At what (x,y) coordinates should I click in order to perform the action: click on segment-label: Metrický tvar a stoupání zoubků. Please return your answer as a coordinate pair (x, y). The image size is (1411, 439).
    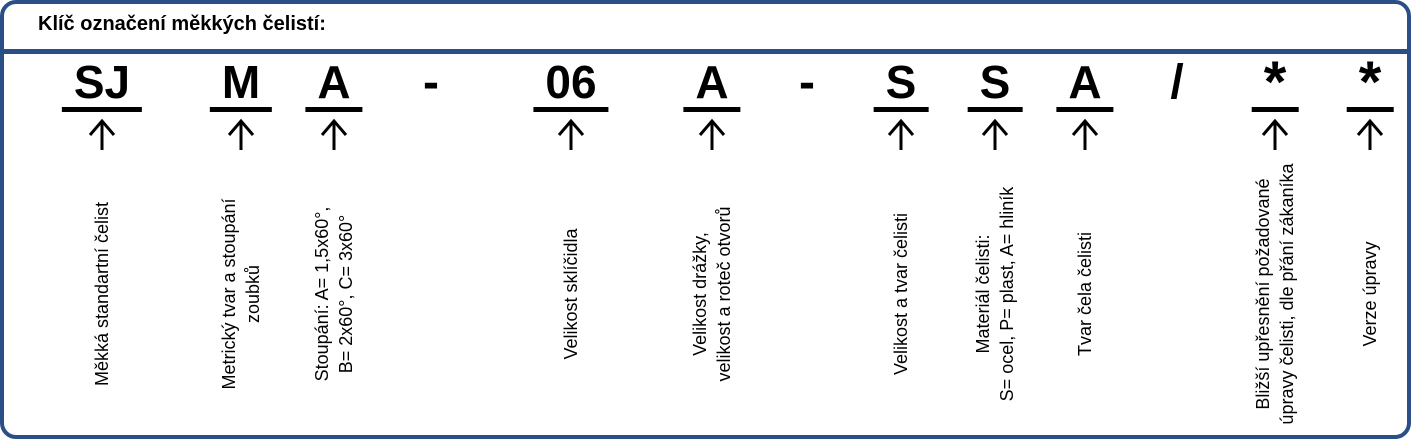
    Looking at the image, I should click on (241, 294).